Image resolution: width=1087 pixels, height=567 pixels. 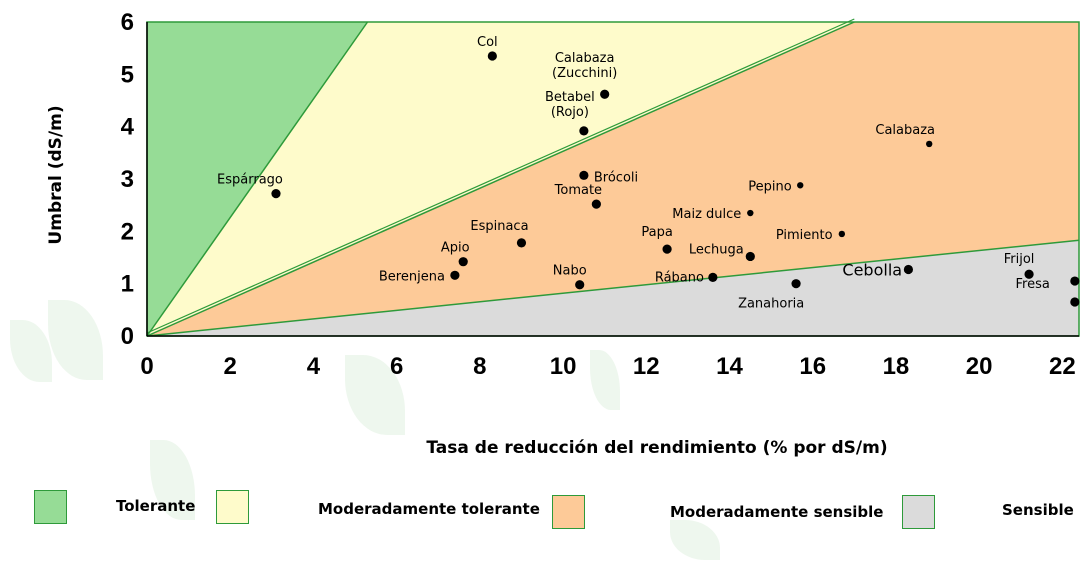 I want to click on x-tick-label: 10, so click(x=563, y=366).